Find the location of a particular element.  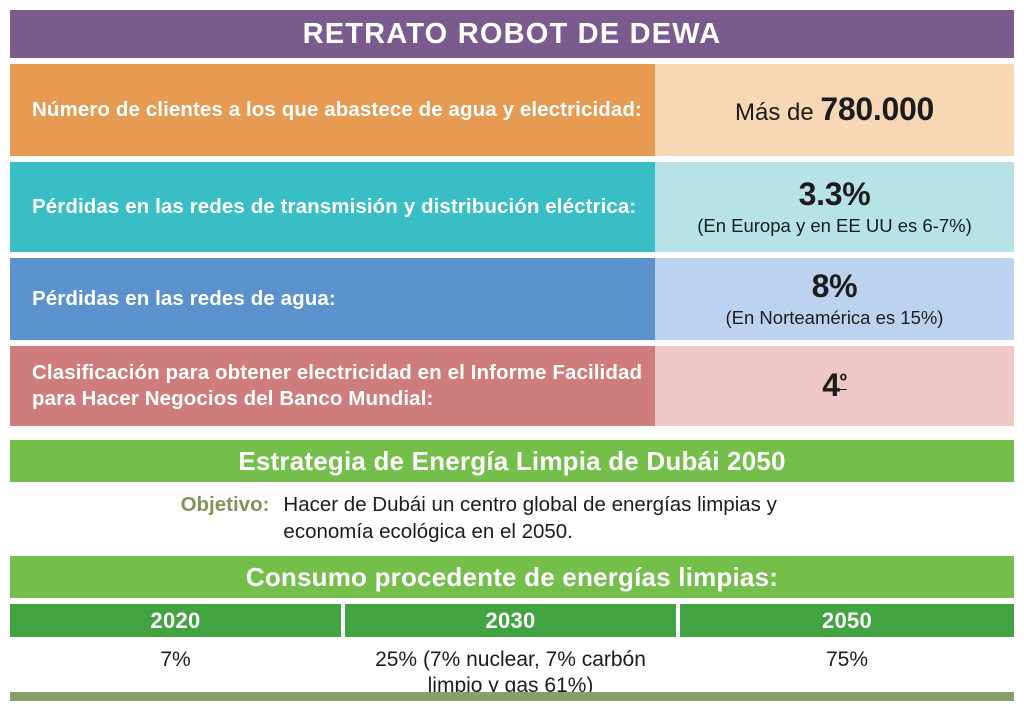

fact-value-number: 4º is located at coordinates (834, 385).